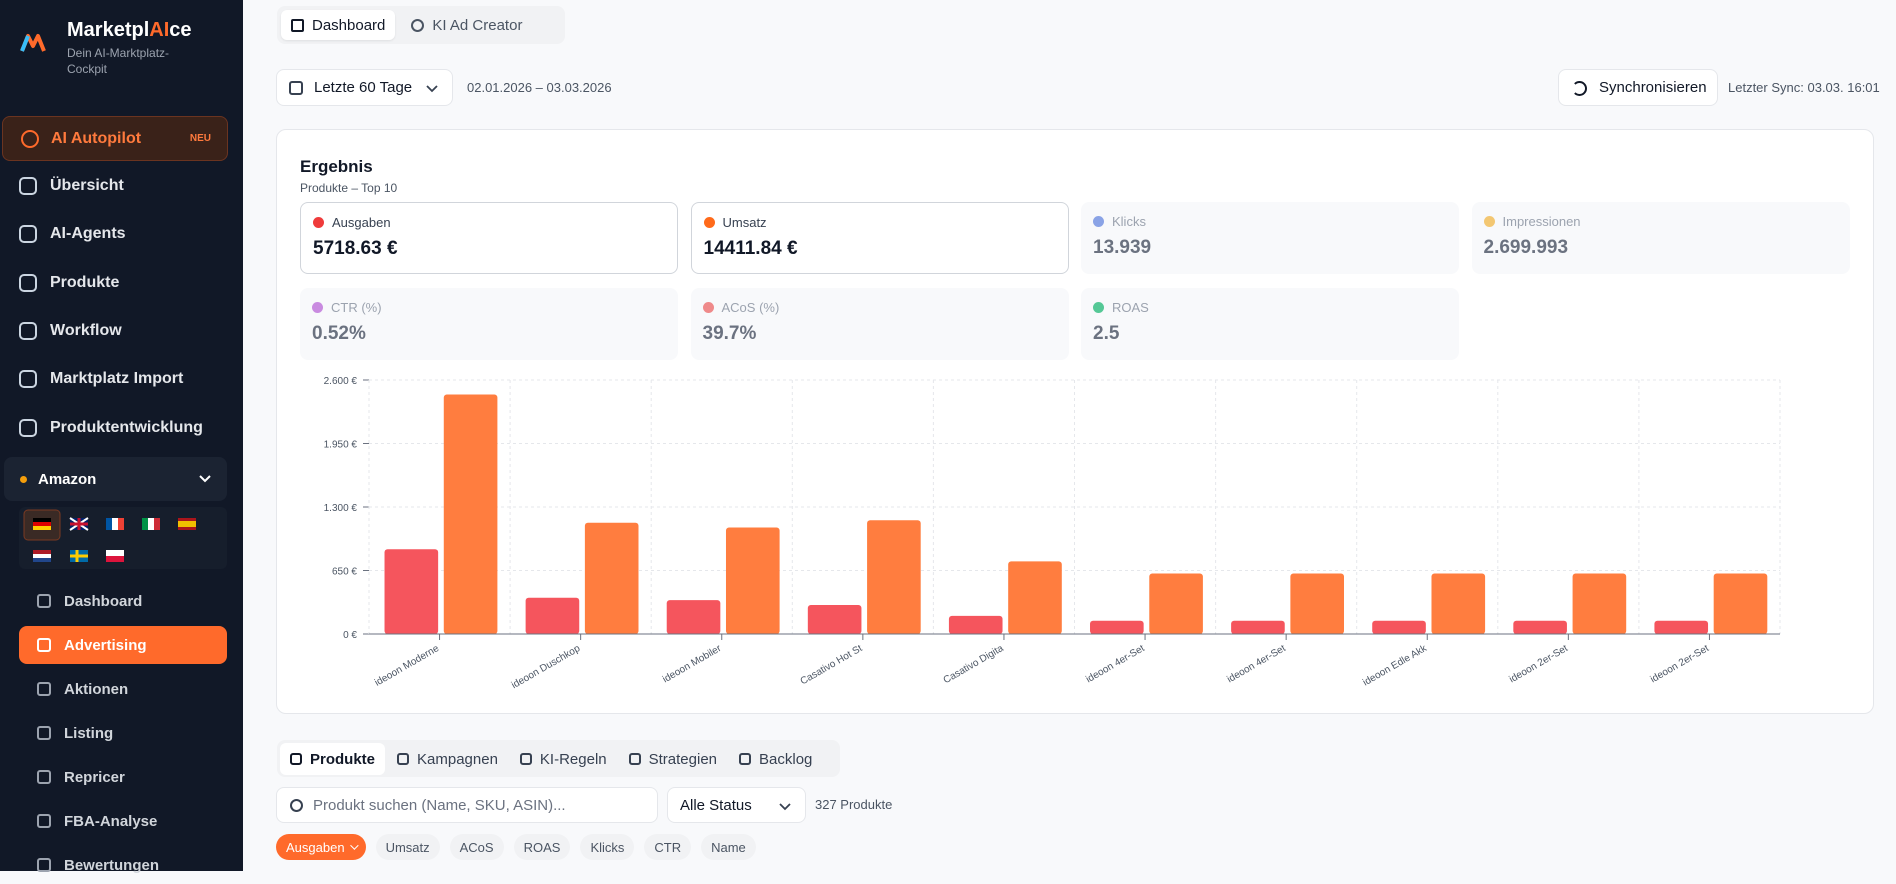 Image resolution: width=1896 pixels, height=884 pixels. I want to click on chip-label: ROAS, so click(542, 847).